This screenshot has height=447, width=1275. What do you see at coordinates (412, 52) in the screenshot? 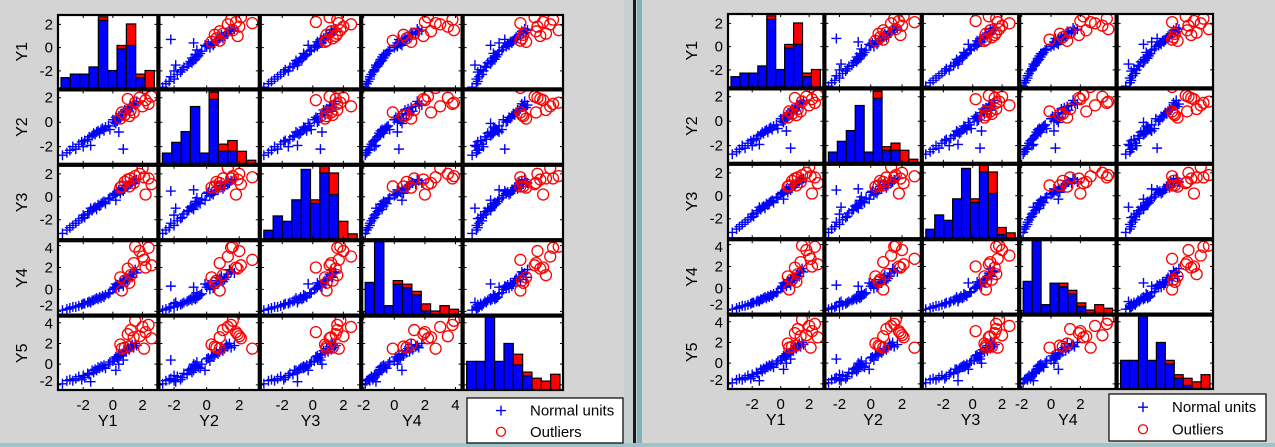
I see `cell-background` at bounding box center [412, 52].